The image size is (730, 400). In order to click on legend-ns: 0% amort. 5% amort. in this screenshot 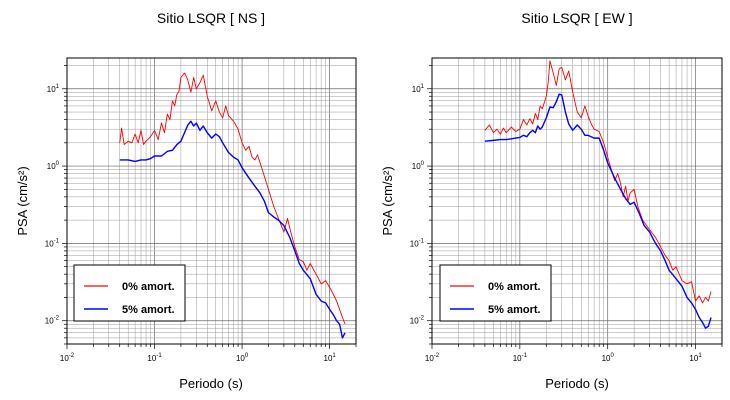, I will do `click(129, 293)`.